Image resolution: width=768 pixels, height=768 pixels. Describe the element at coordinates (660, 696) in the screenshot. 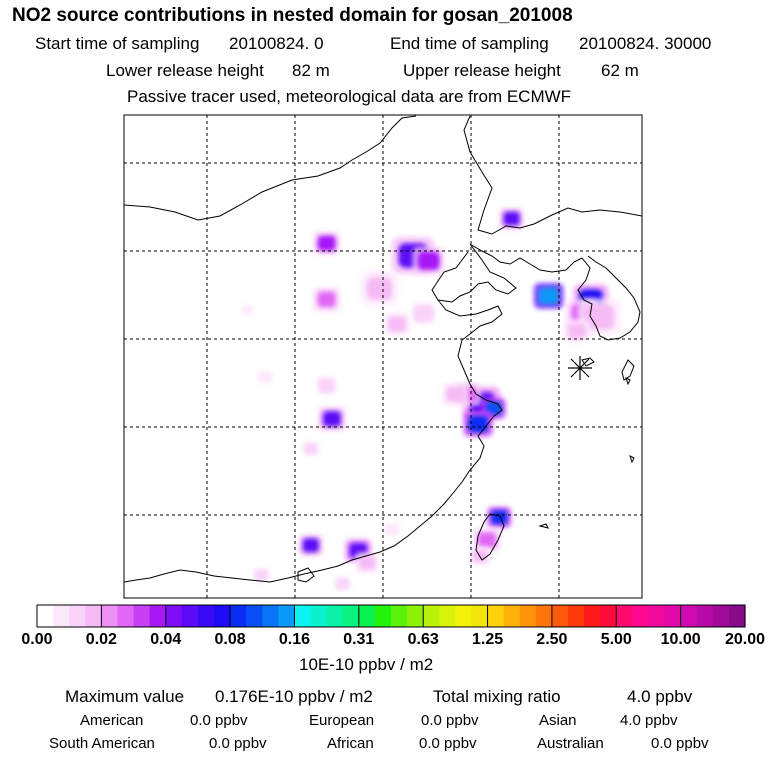

I see `total-mixing-value: 4.0 ppbv` at that location.